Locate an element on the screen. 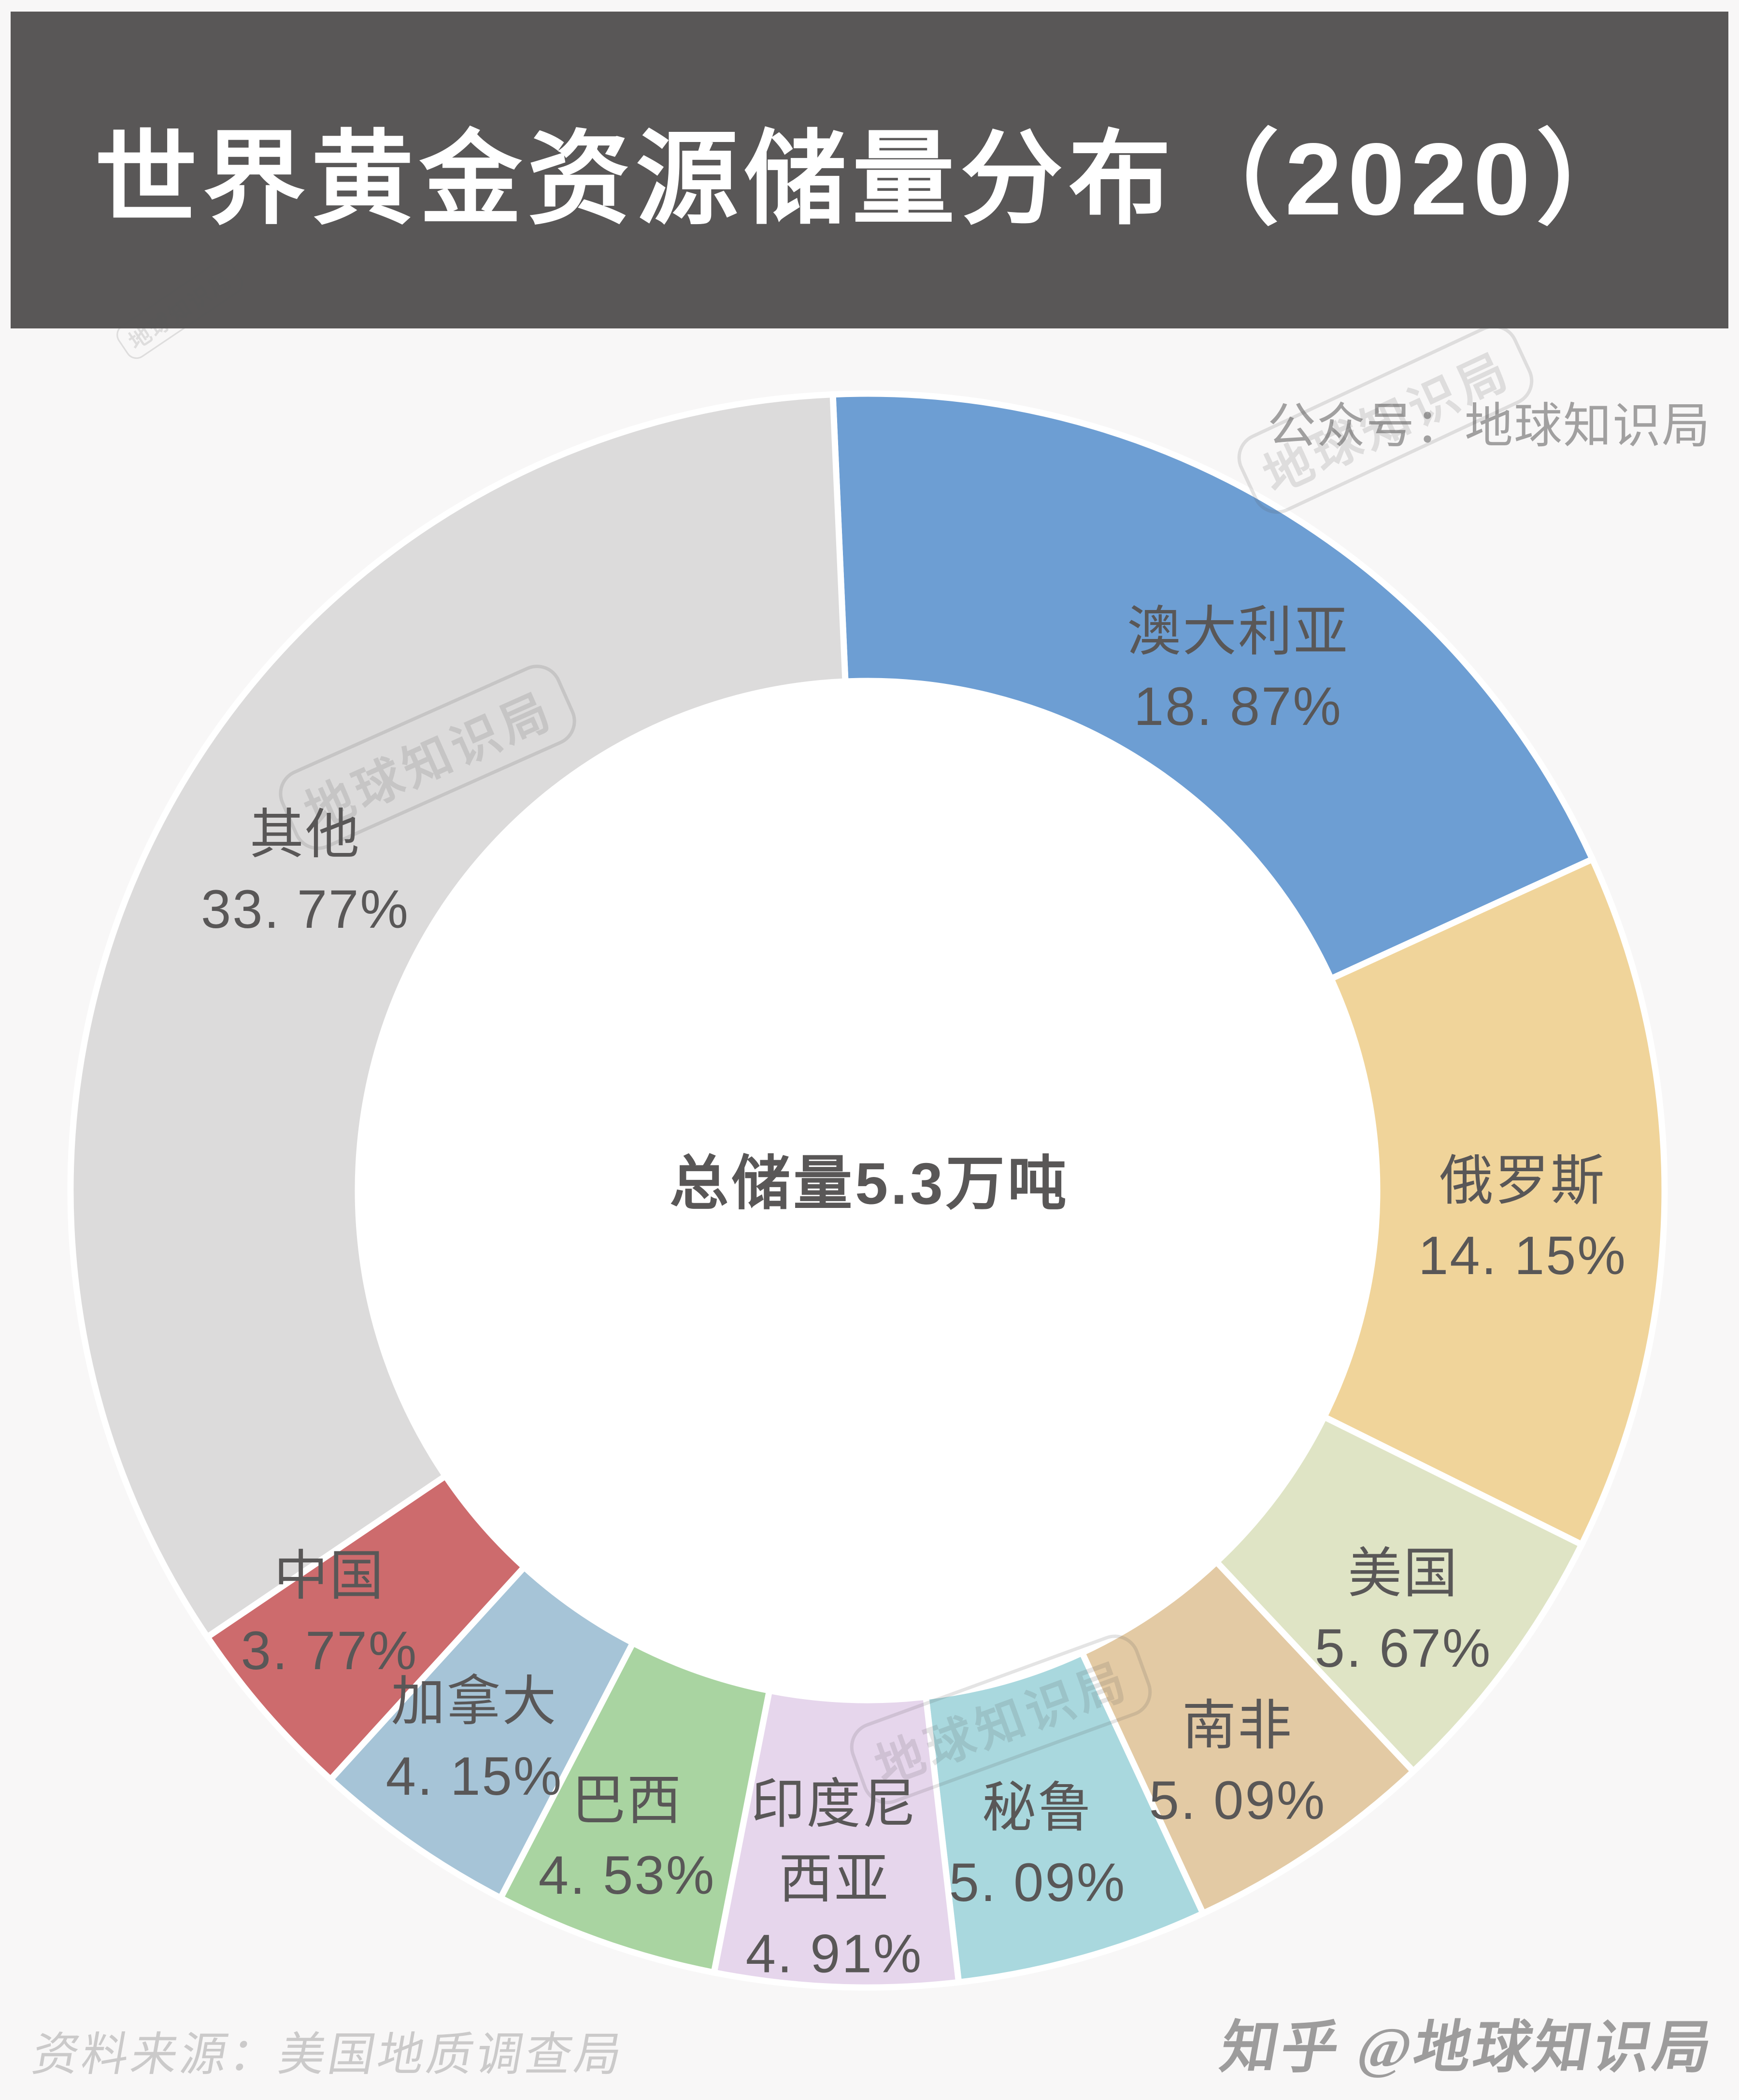 Image resolution: width=1739 pixels, height=2100 pixels. segment-name: 中国 is located at coordinates (330, 1576).